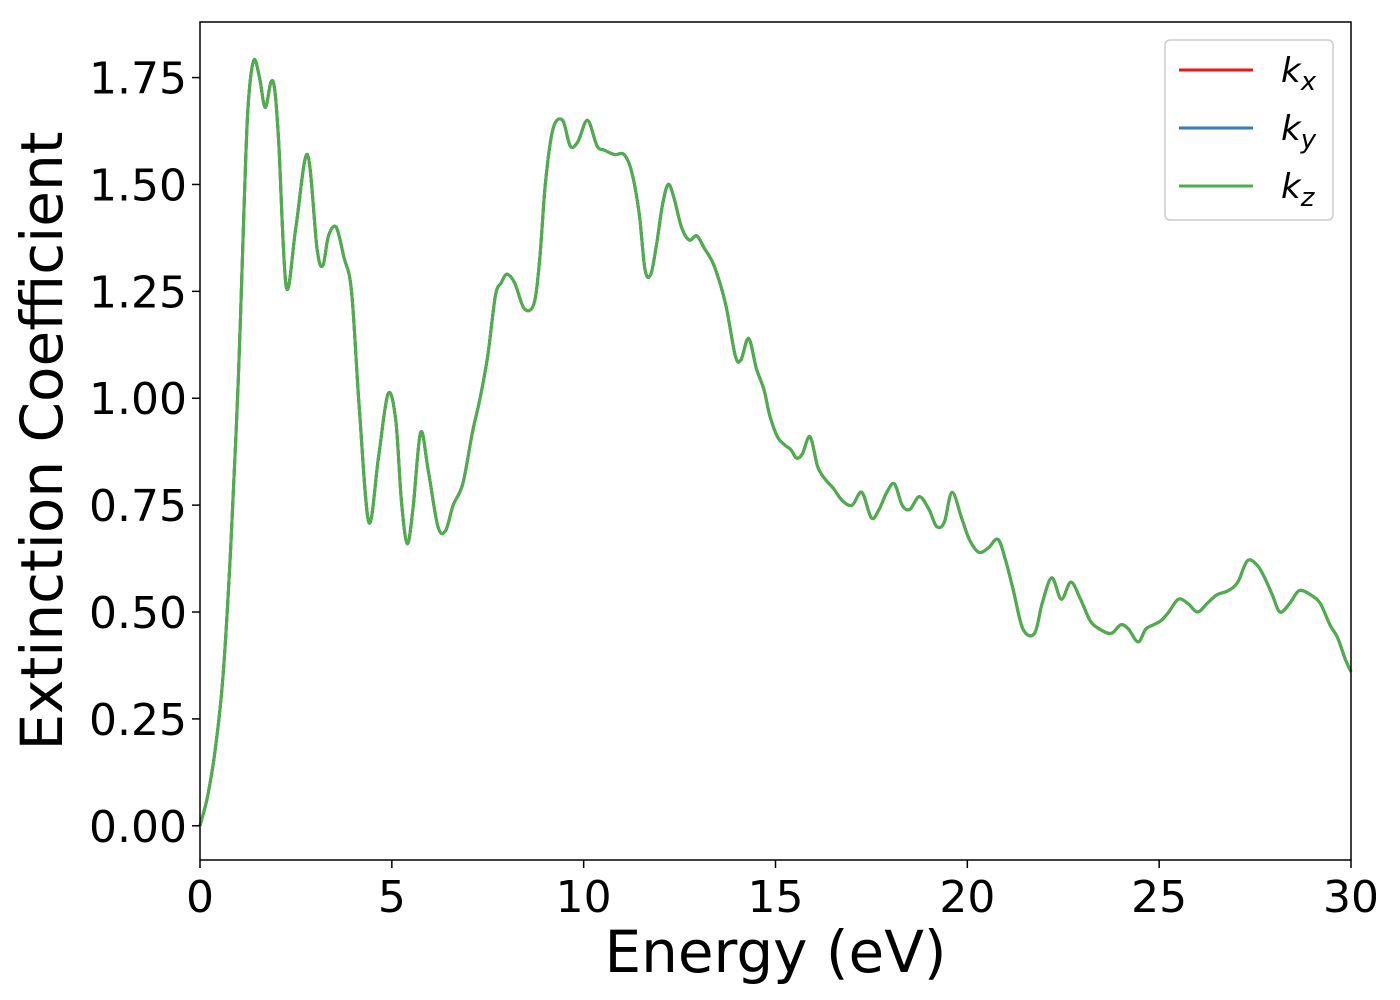 This screenshot has width=1400, height=1000. What do you see at coordinates (200, 897) in the screenshot?
I see `x-tick-label: 0` at bounding box center [200, 897].